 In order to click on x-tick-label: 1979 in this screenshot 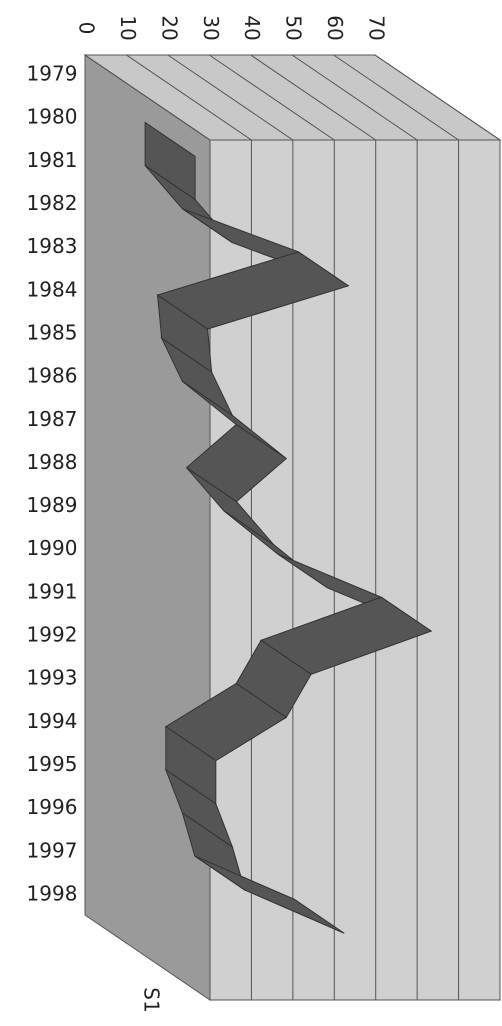, I will do `click(52, 74)`.